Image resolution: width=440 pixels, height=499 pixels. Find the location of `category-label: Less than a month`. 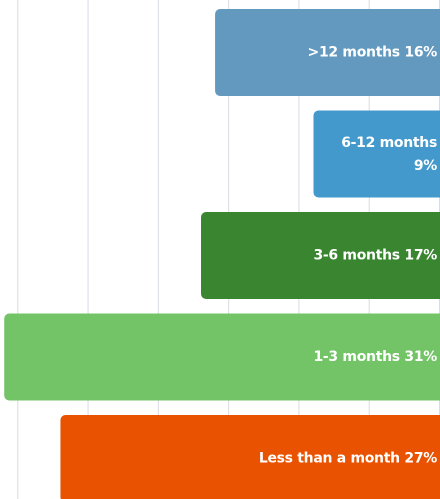

category-label: Less than a month is located at coordinates (329, 459).